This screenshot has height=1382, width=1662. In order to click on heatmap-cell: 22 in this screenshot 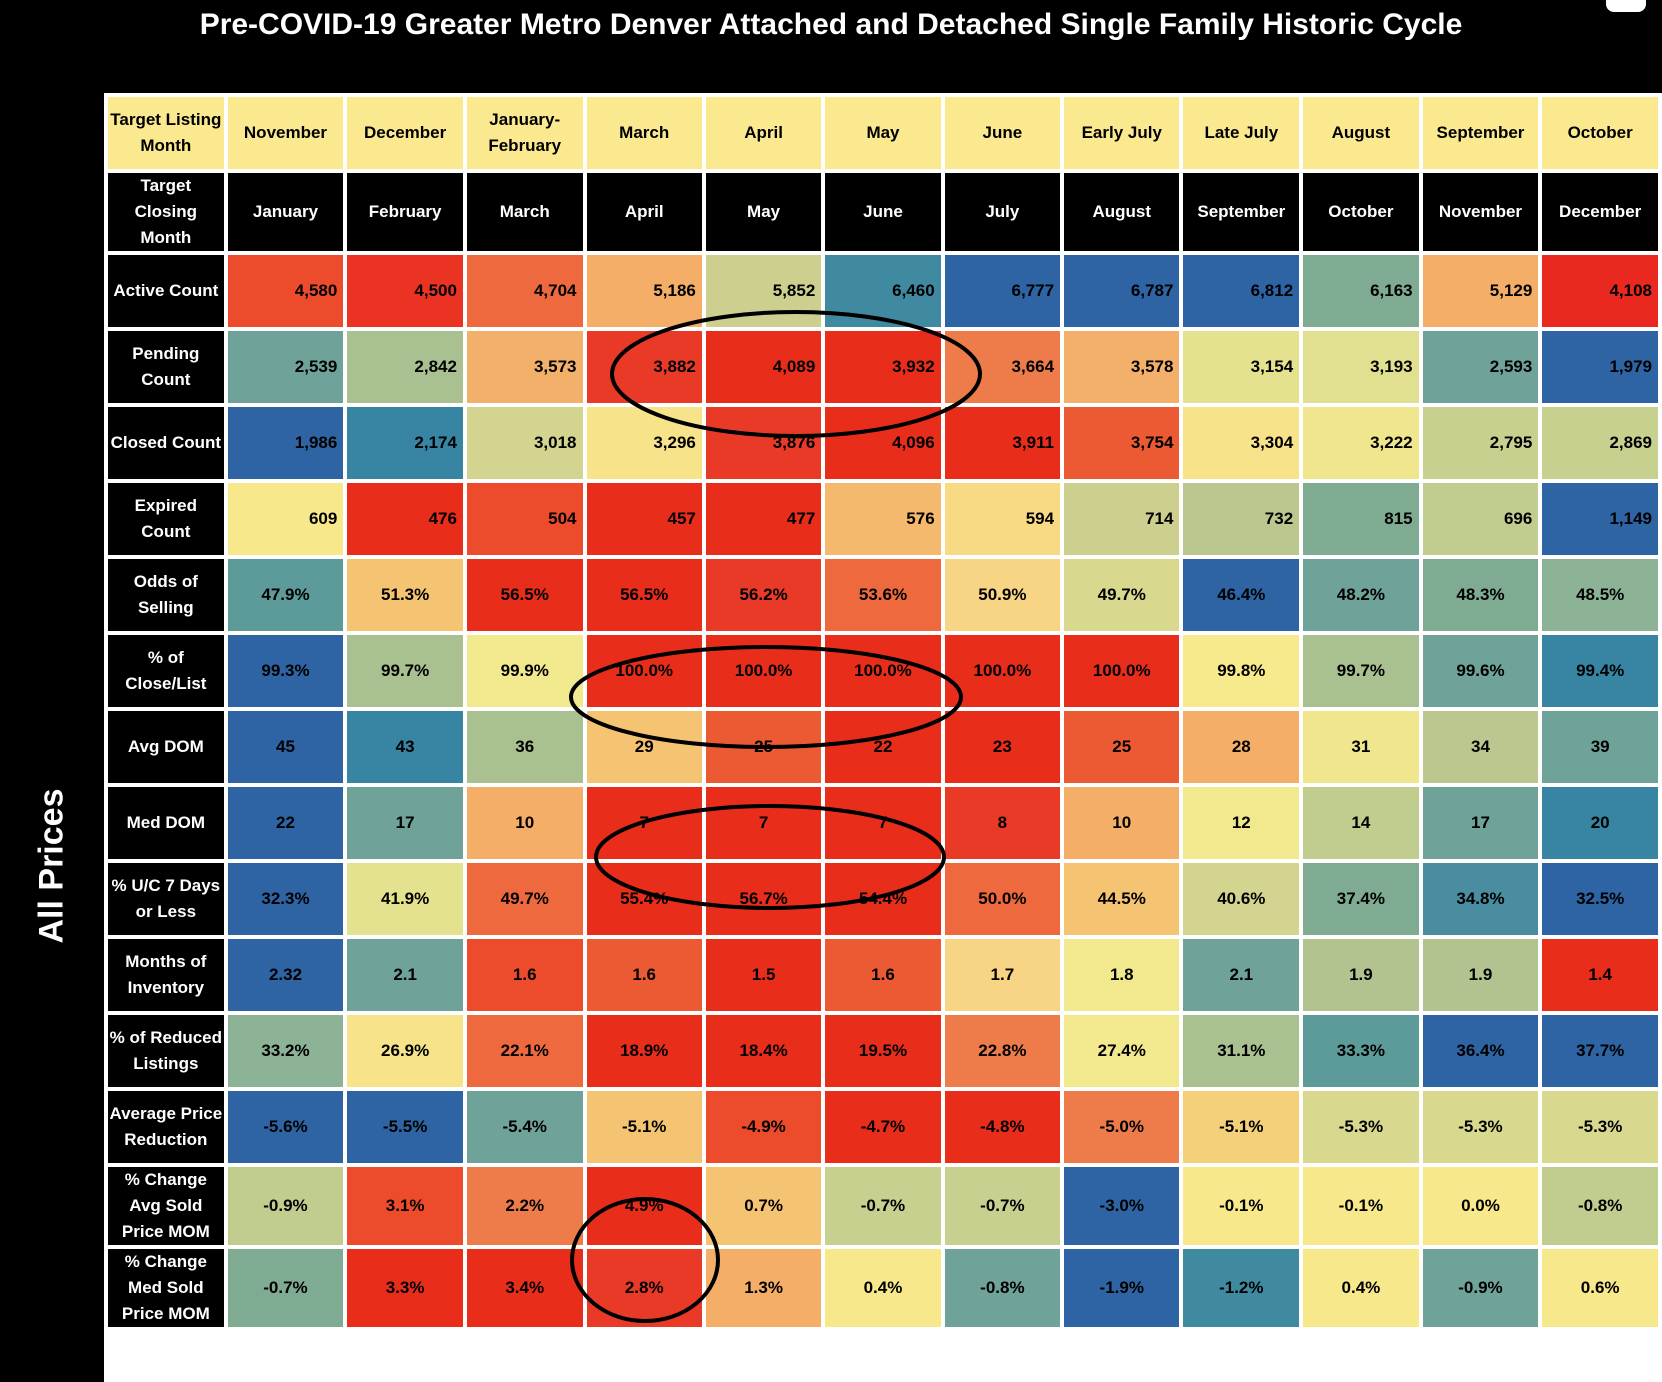, I will do `click(883, 747)`.